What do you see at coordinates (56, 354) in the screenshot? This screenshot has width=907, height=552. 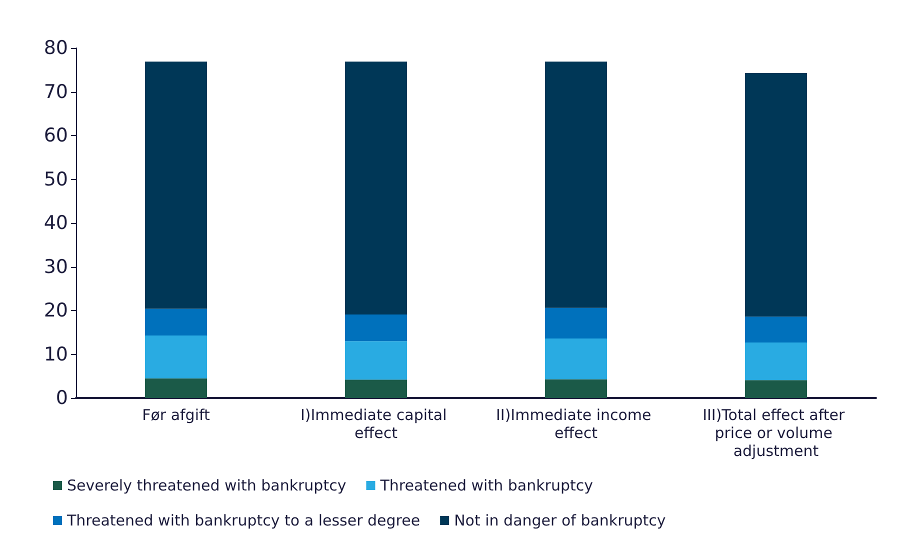 I see `y-tick-label: 10` at bounding box center [56, 354].